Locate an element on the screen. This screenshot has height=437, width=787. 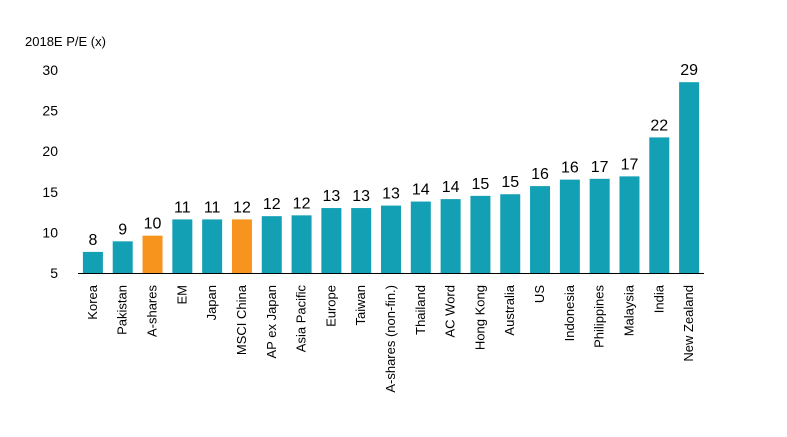
bar-korea is located at coordinates (92, 262).